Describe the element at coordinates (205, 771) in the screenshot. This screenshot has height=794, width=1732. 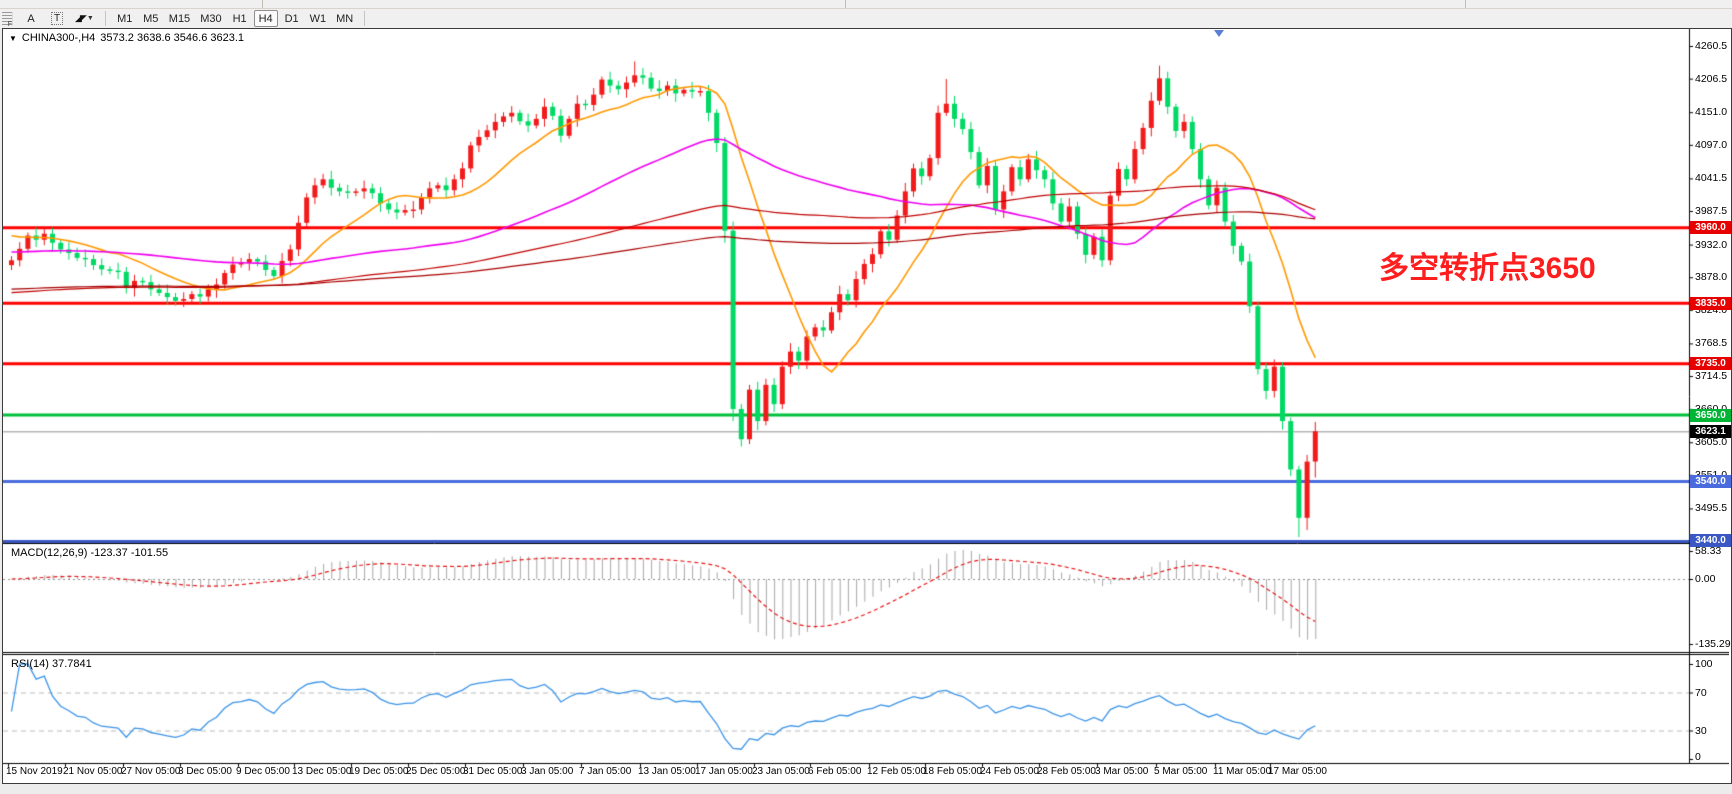
I see `time-scale-label: 3 Dec 05:00` at that location.